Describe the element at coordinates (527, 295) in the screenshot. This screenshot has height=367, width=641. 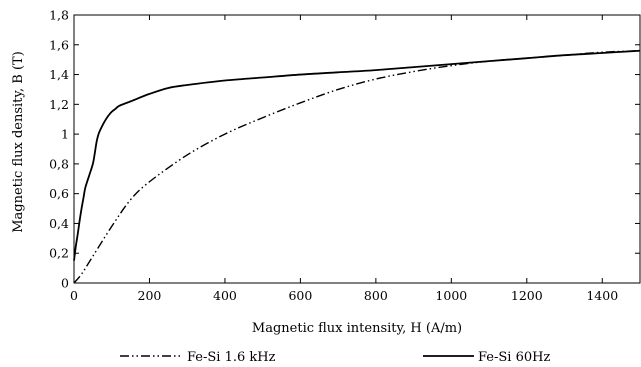
I see `x-tick-label: 1200` at that location.